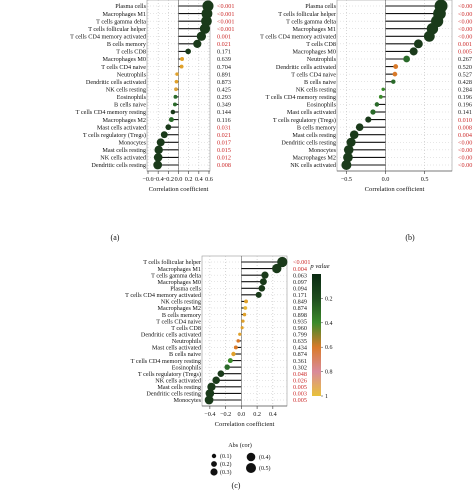 The height and width of the screenshot is (492, 474). What do you see at coordinates (224, 89) in the screenshot?
I see `p-value-label: 0.425` at bounding box center [224, 89].